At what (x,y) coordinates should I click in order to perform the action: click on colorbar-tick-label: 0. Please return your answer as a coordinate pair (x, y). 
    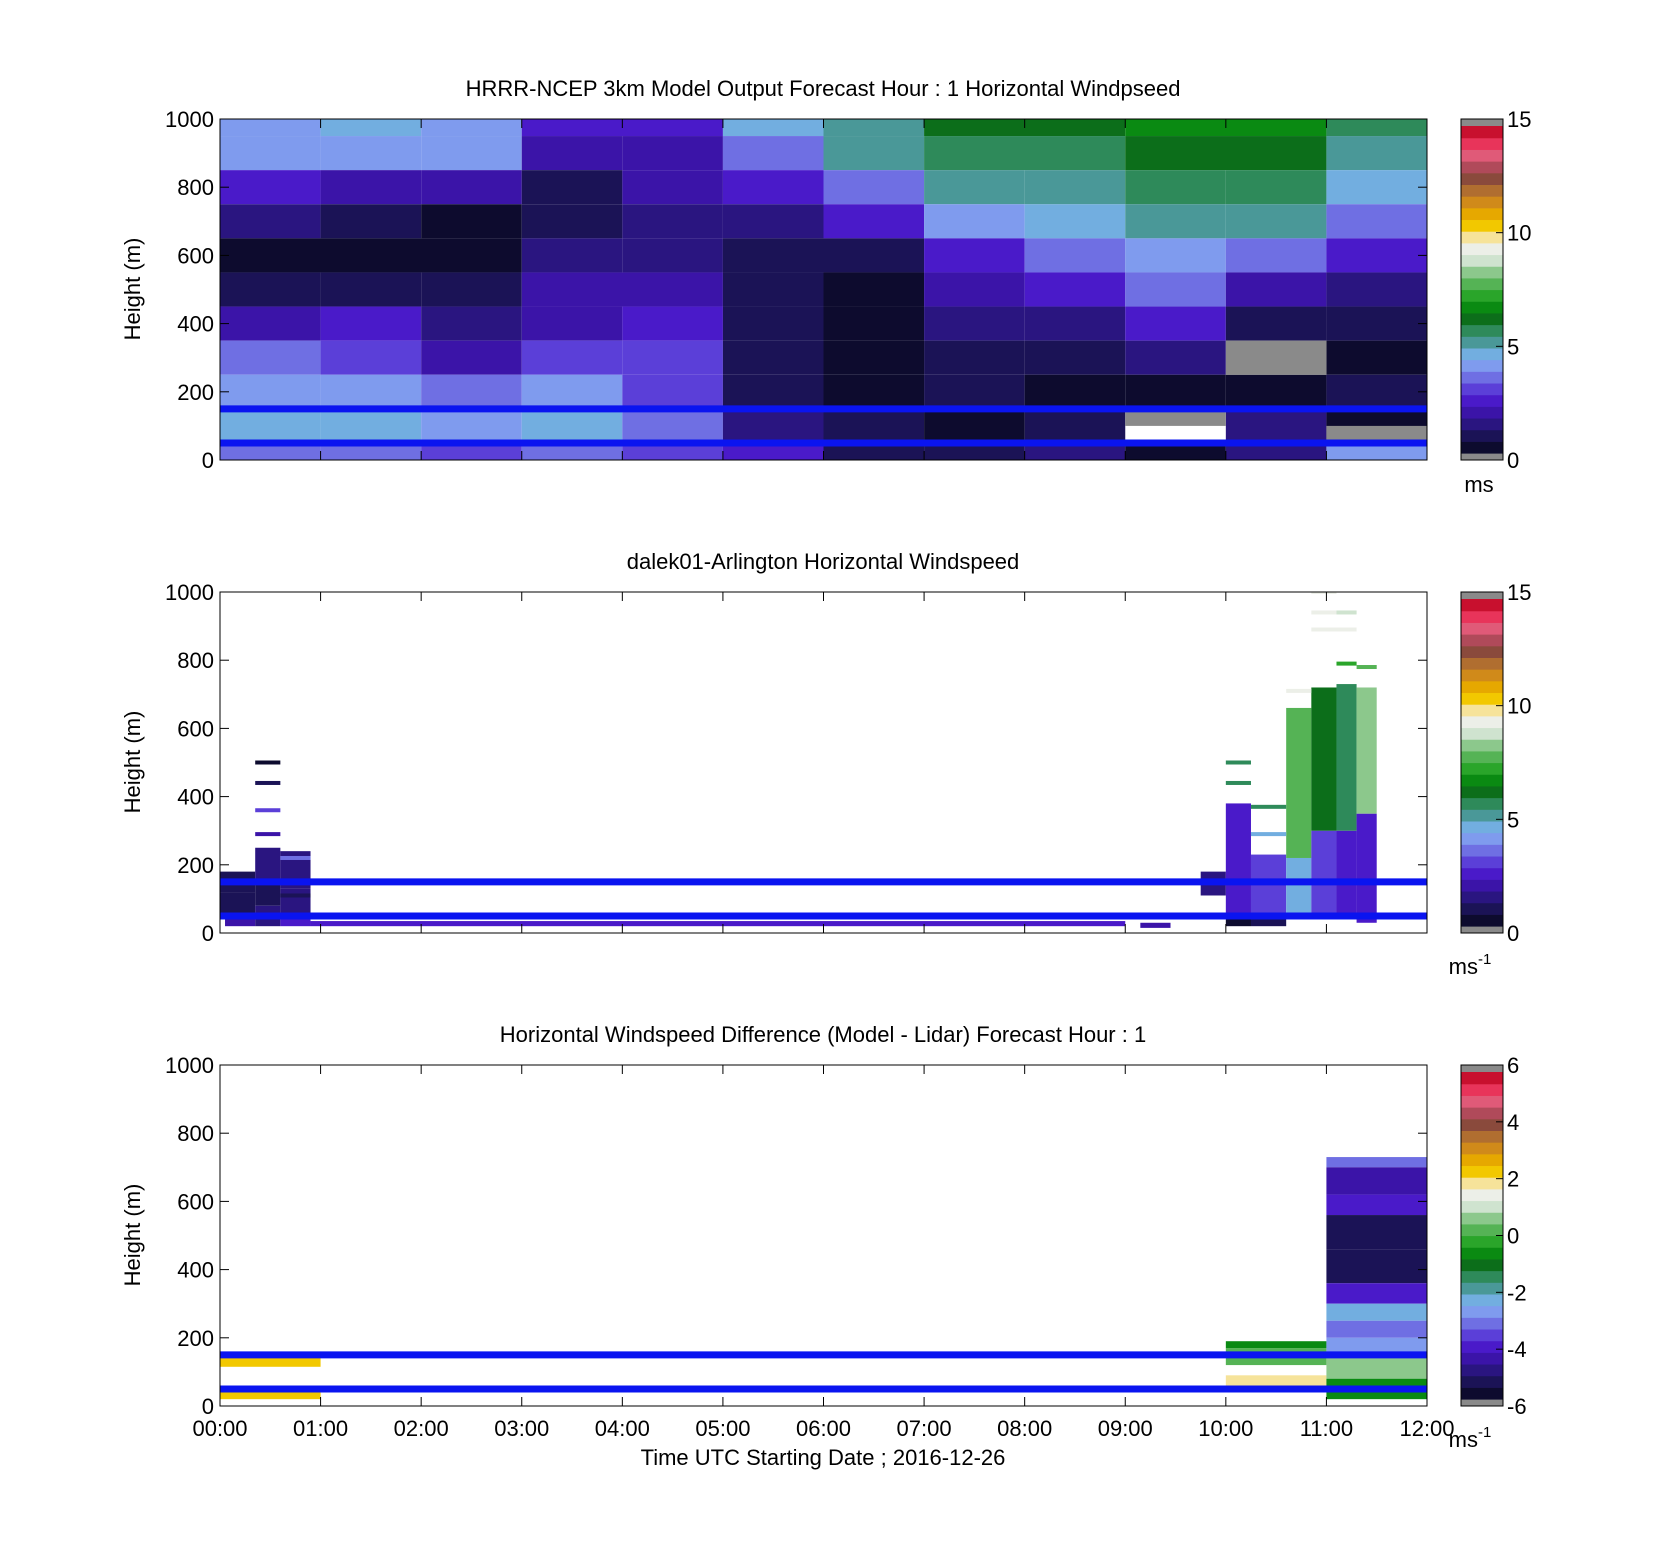
    Looking at the image, I should click on (1513, 1236).